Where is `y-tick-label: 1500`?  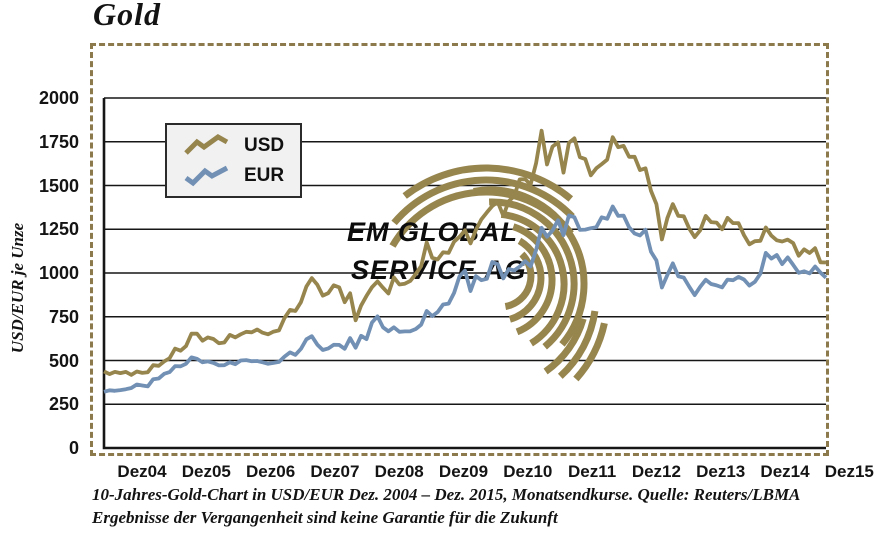
y-tick-label: 1500 is located at coordinates (58, 185).